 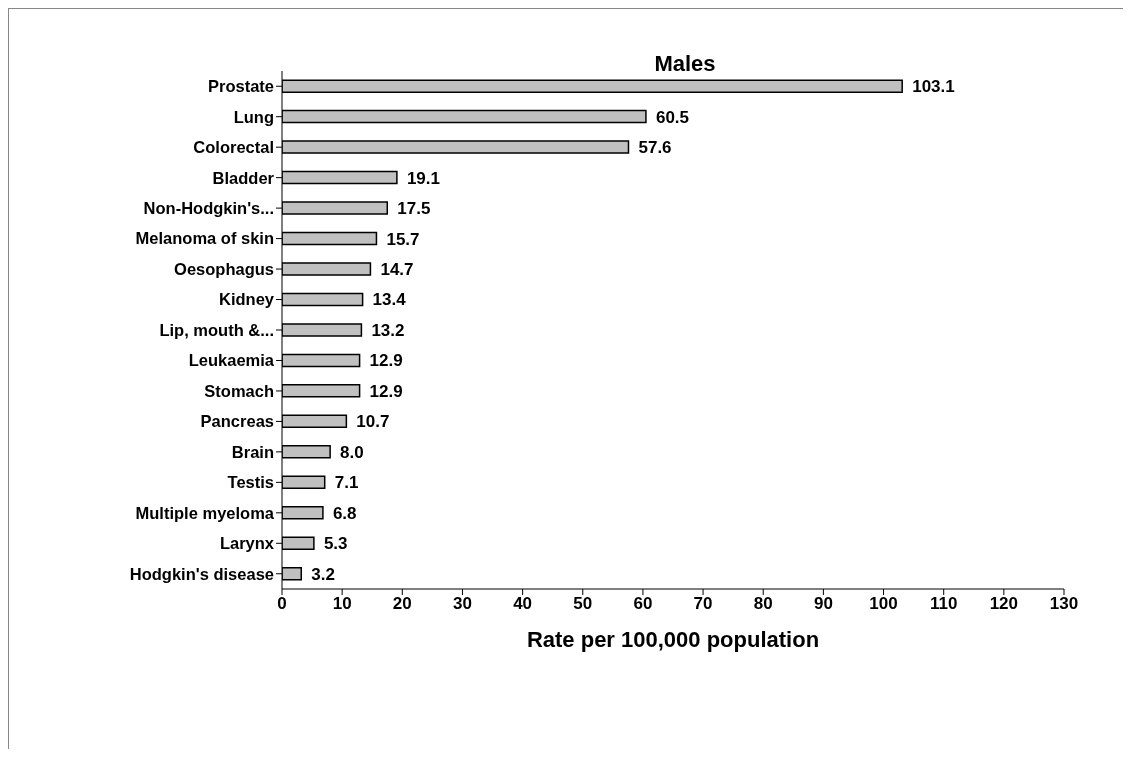 What do you see at coordinates (346, 483) in the screenshot?
I see `data-label: 7.1` at bounding box center [346, 483].